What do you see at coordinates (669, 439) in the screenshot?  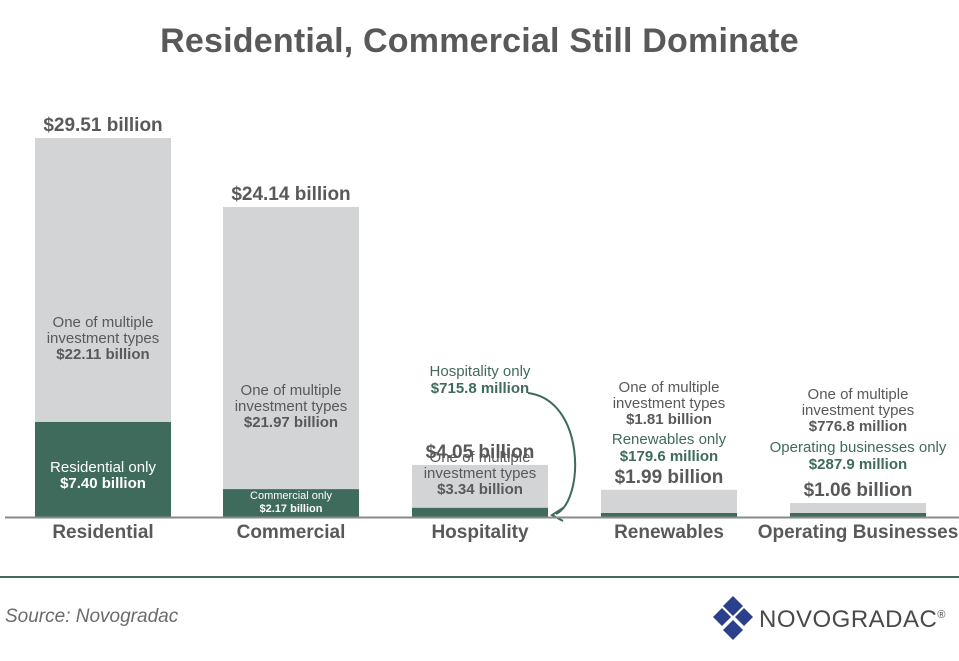 I see `only-text-3: Renewables only` at bounding box center [669, 439].